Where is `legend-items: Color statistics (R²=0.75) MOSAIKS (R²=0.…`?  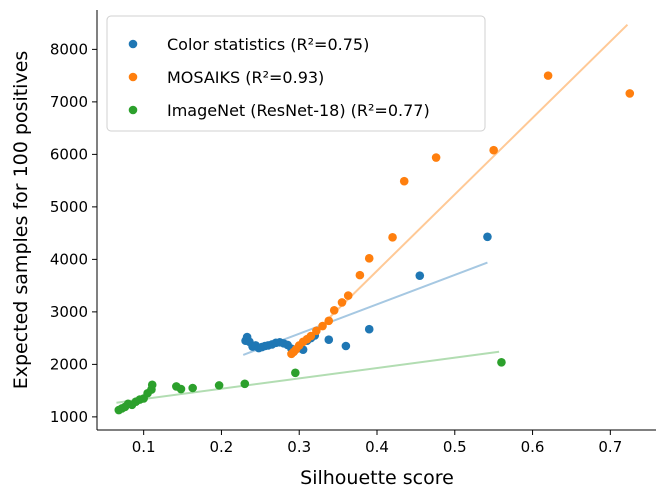
legend-items: Color statistics (R²=0.75) MOSAIKS (R²=0.… is located at coordinates (279, 77).